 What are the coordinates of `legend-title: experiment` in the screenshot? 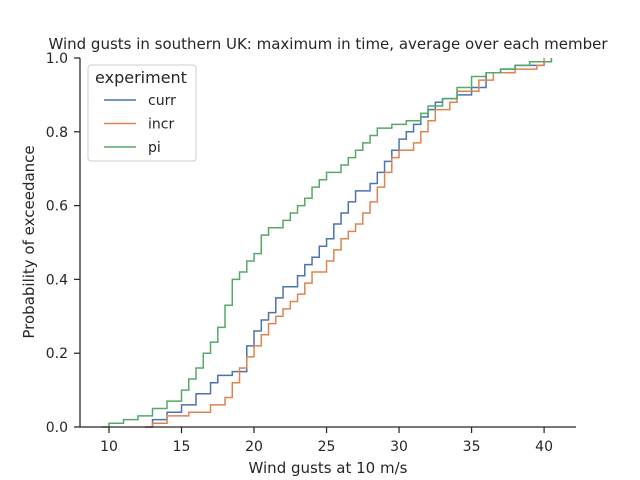 It's located at (141, 77).